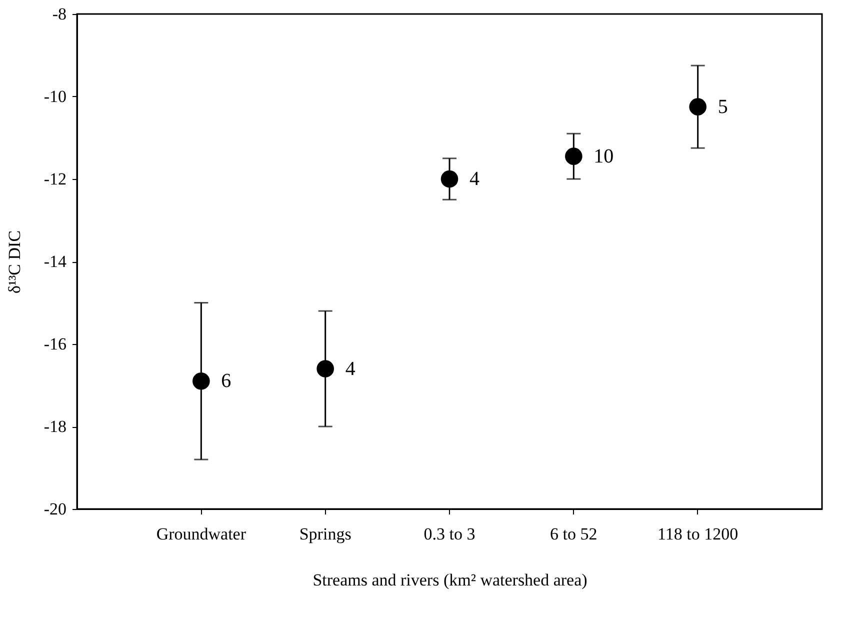 The image size is (861, 635). I want to click on annotation: 5, so click(723, 107).